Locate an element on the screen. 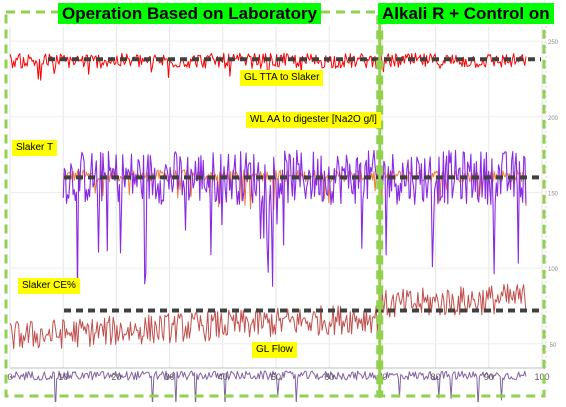 The width and height of the screenshot is (566, 407). x-tick-label: 10 is located at coordinates (63, 377).